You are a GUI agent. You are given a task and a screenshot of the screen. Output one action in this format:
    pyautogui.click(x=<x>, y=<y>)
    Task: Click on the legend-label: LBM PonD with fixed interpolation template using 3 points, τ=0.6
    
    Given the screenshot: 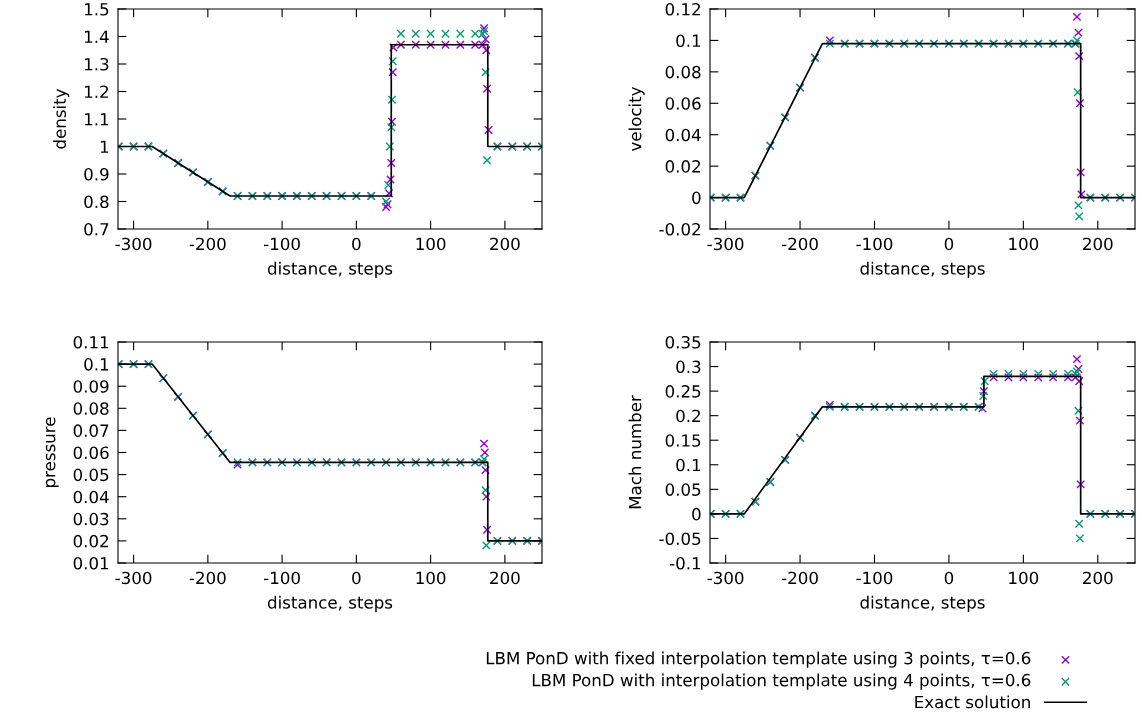 What is the action you would take?
    pyautogui.click(x=758, y=659)
    